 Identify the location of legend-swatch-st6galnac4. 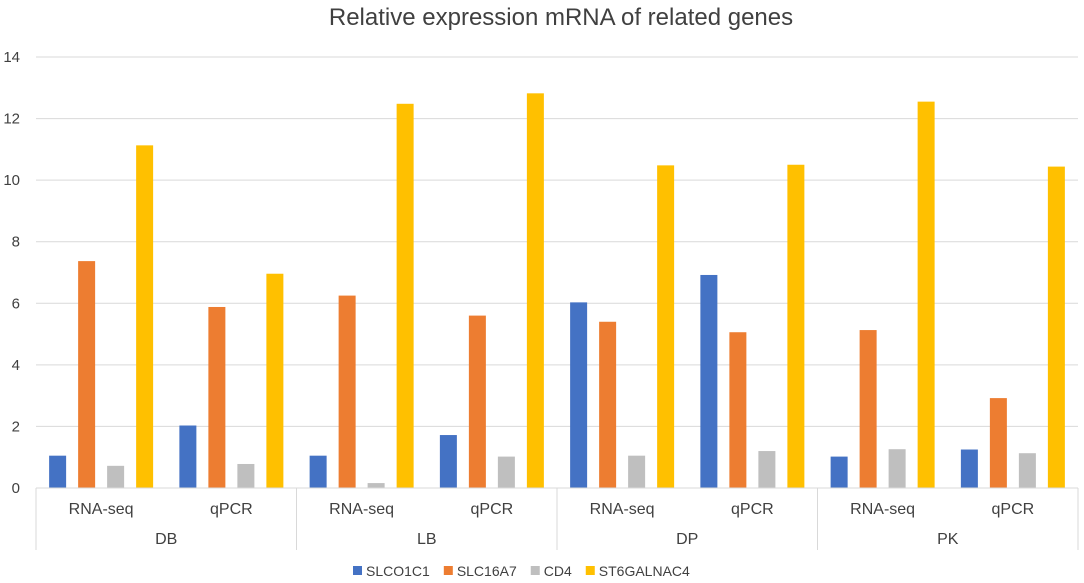
(590, 570).